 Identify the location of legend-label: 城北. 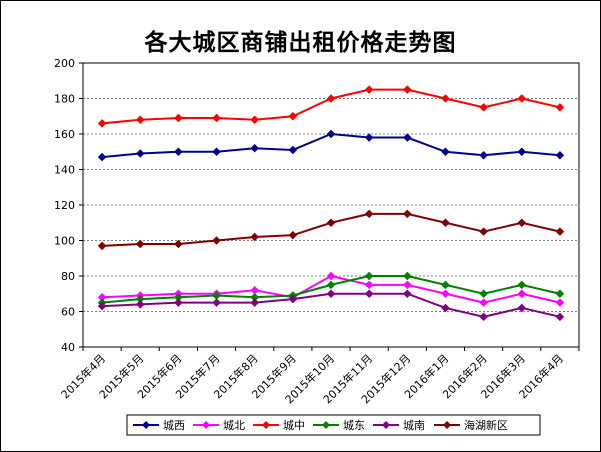
(234, 425).